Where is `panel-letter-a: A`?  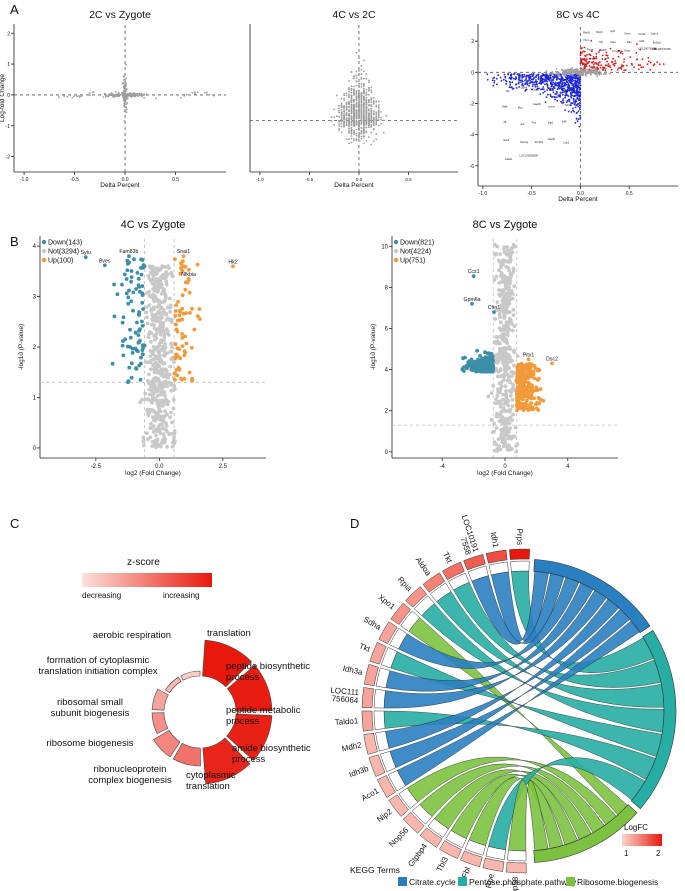 panel-letter-a: A is located at coordinates (14, 9).